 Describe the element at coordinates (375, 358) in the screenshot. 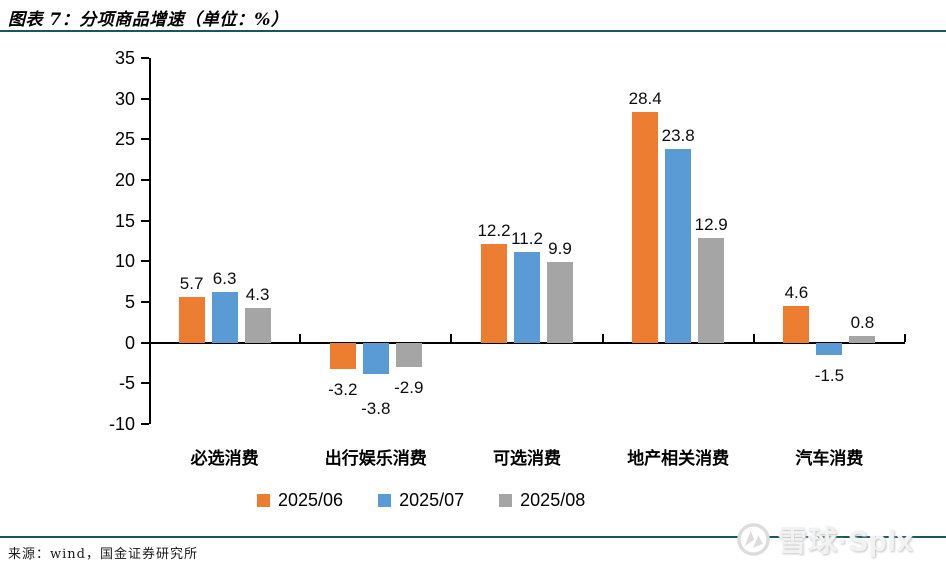

I see `bar-s1-c1` at that location.